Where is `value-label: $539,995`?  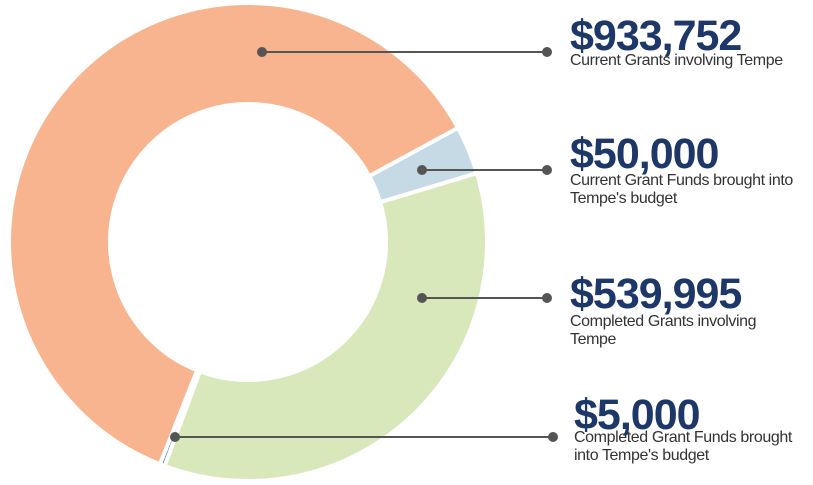 value-label: $539,995 is located at coordinates (656, 294).